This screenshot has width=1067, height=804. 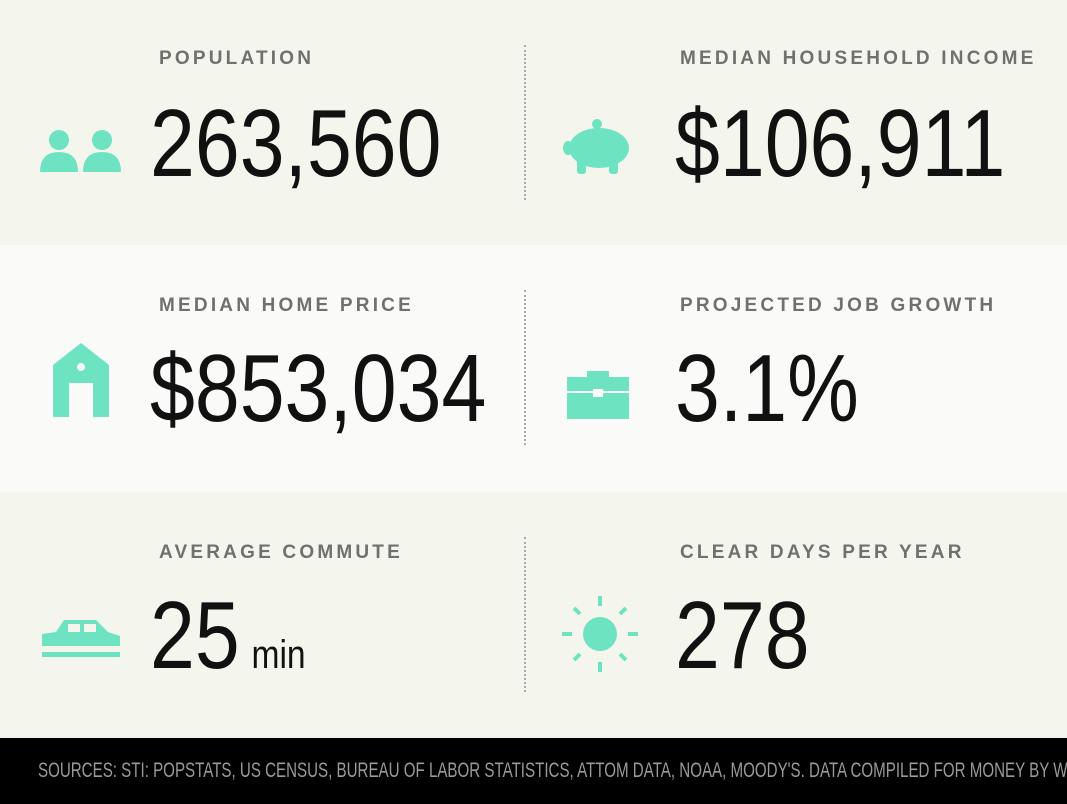 What do you see at coordinates (286, 305) in the screenshot?
I see `stat-label: MEDIAN HOME PRICE` at bounding box center [286, 305].